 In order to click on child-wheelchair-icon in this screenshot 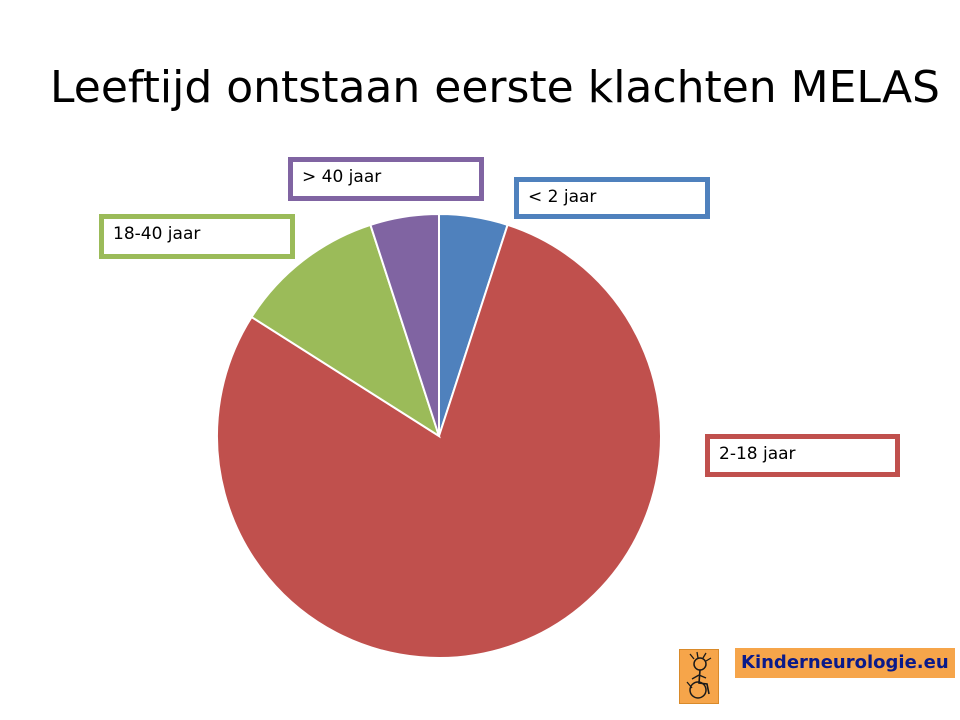, I will do `click(699, 676)`.